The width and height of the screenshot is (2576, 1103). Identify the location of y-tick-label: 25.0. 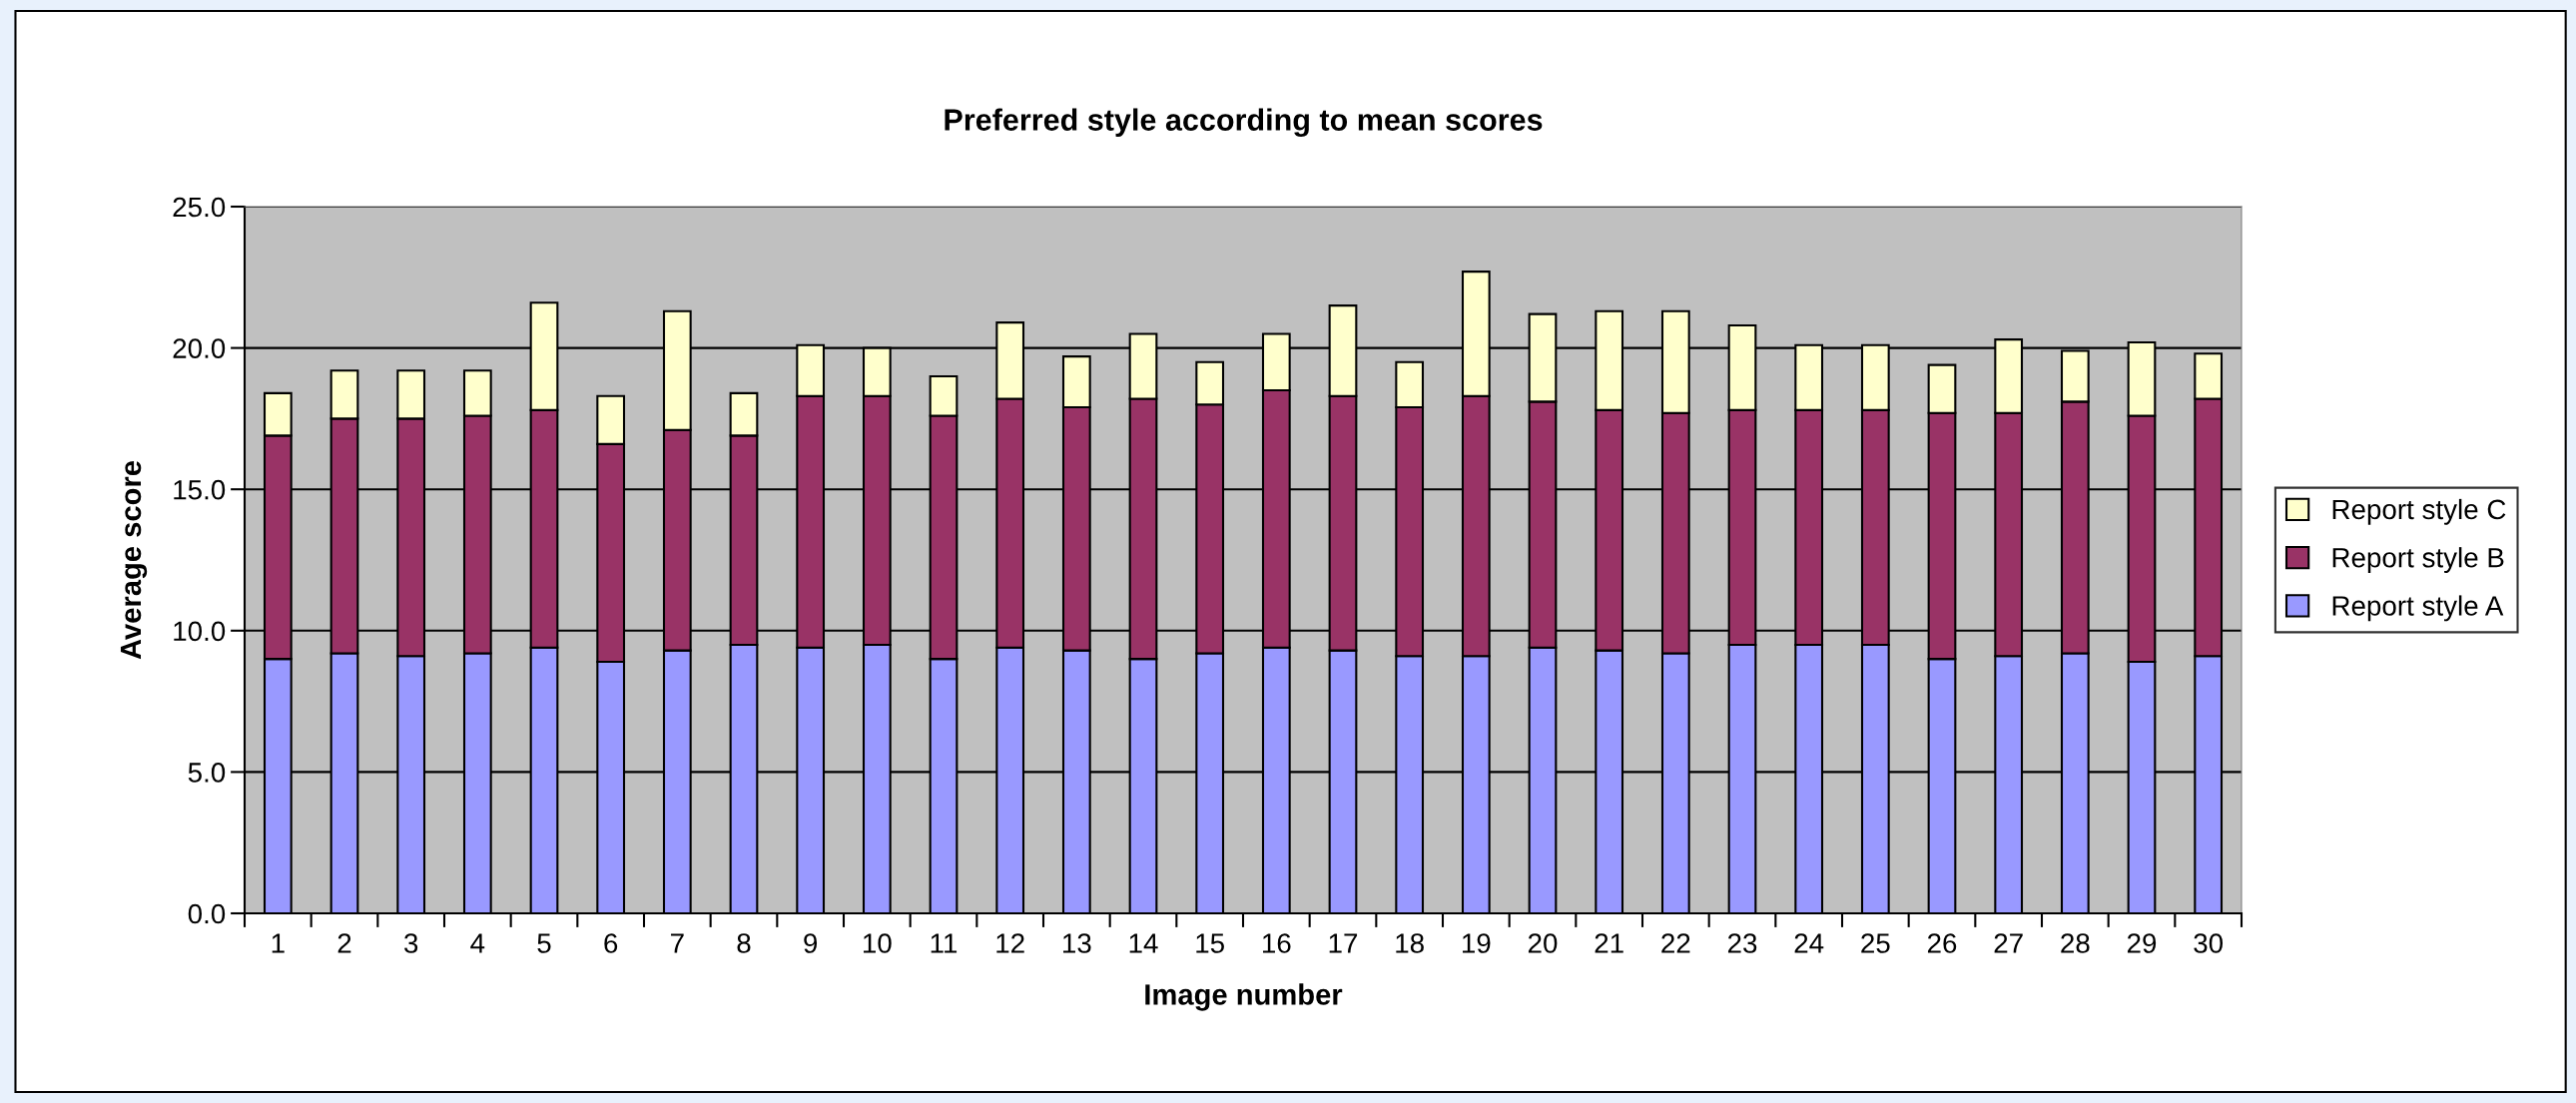
(199, 207).